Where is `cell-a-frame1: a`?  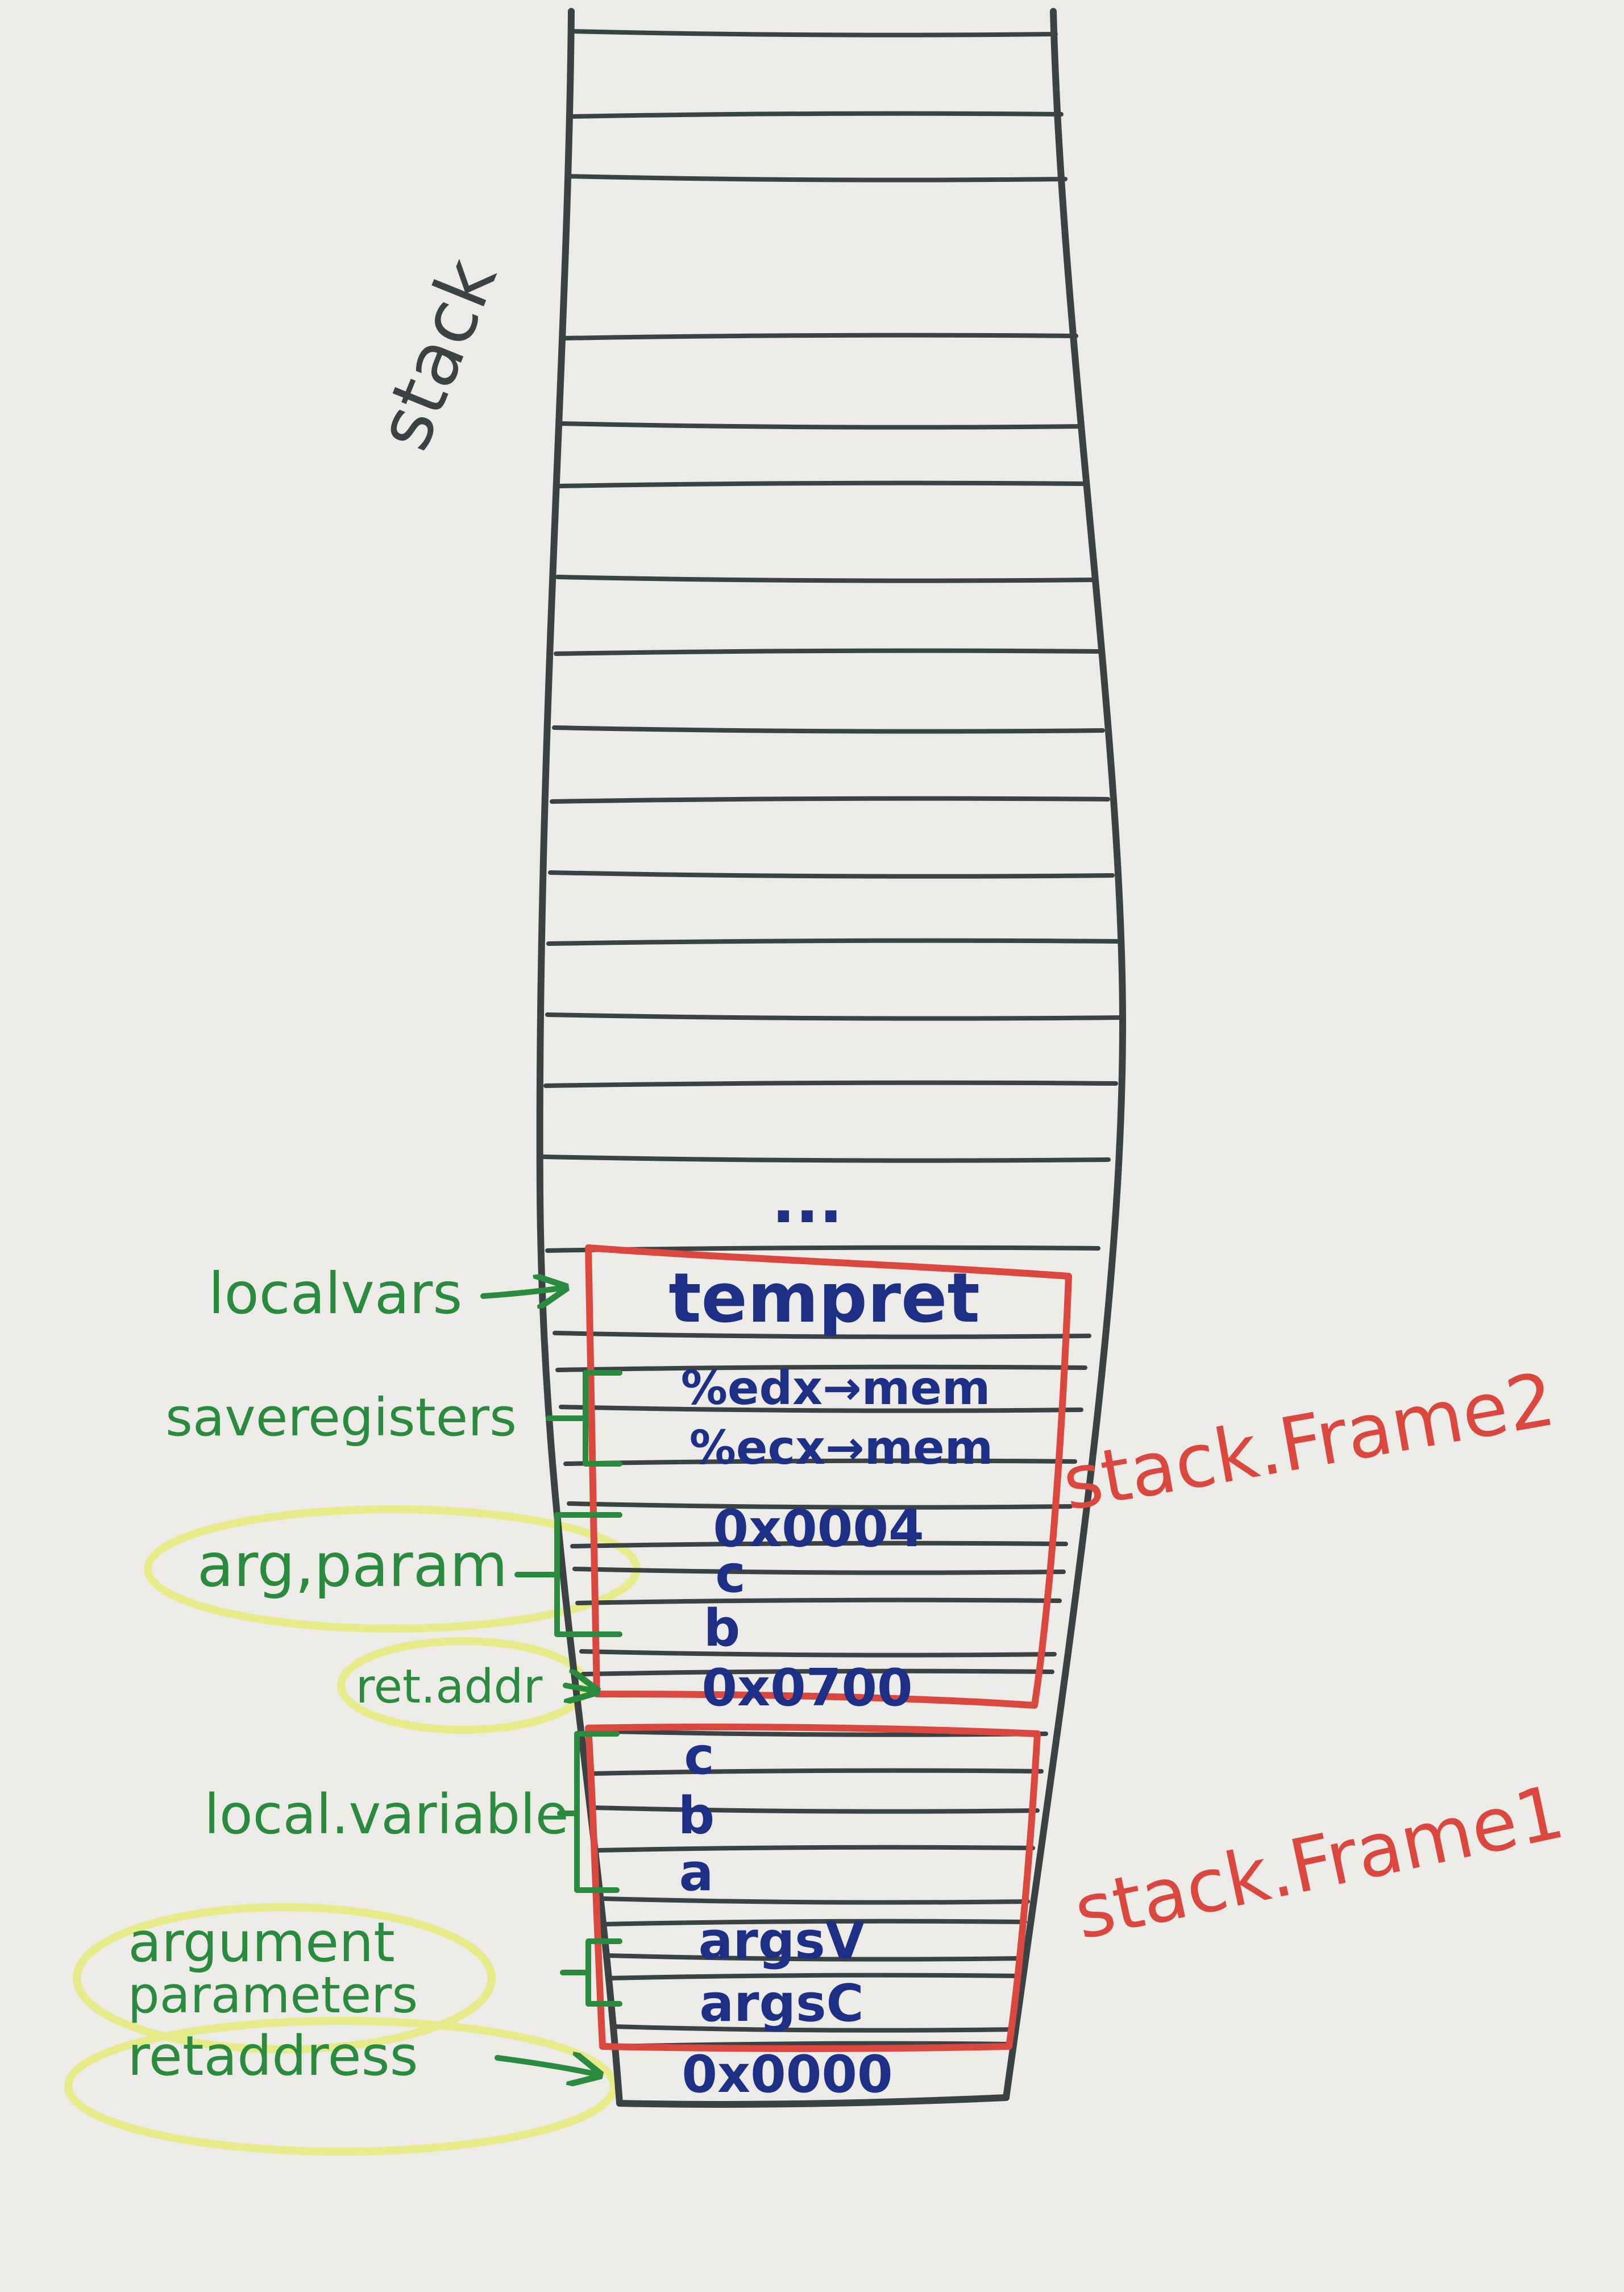
cell-a-frame1: a is located at coordinates (696, 1873).